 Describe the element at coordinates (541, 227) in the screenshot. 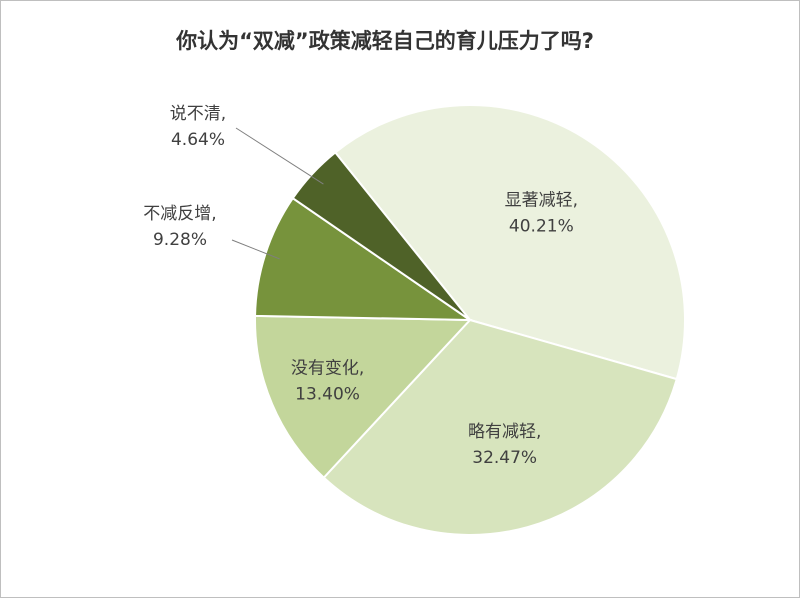

I see `data-label-value: 40.21%` at that location.